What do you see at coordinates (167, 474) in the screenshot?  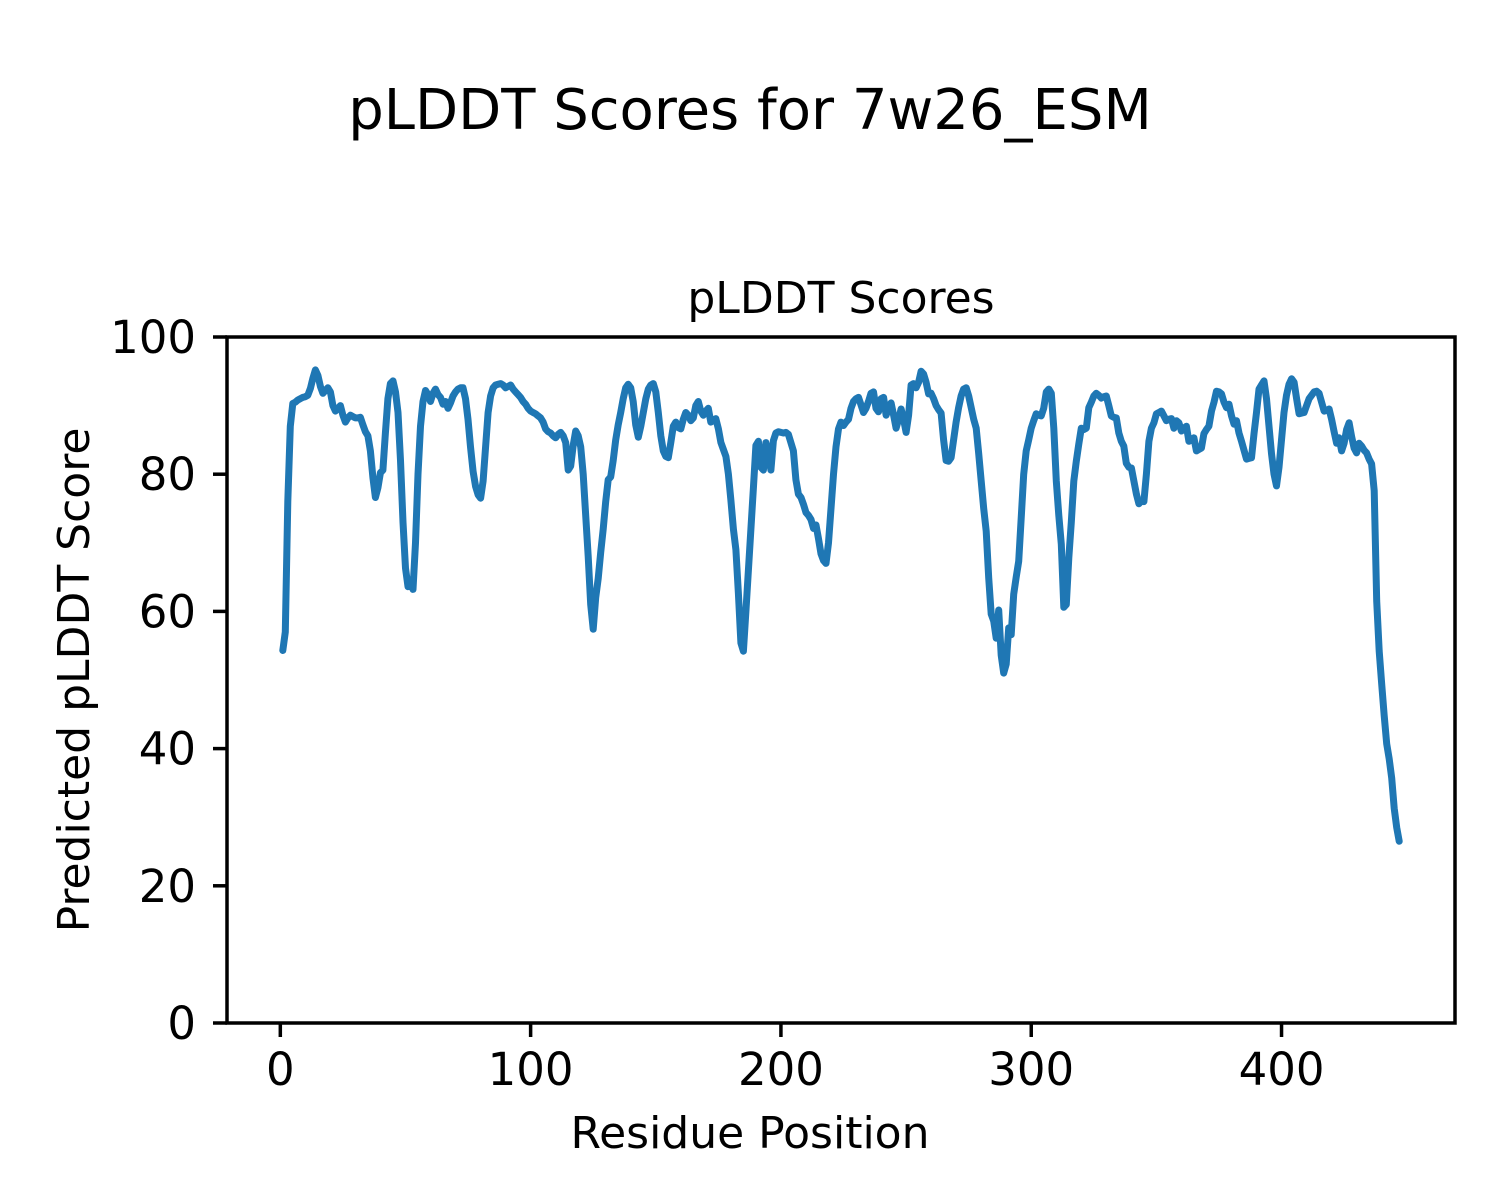 I see `y-tick-label: 80` at bounding box center [167, 474].